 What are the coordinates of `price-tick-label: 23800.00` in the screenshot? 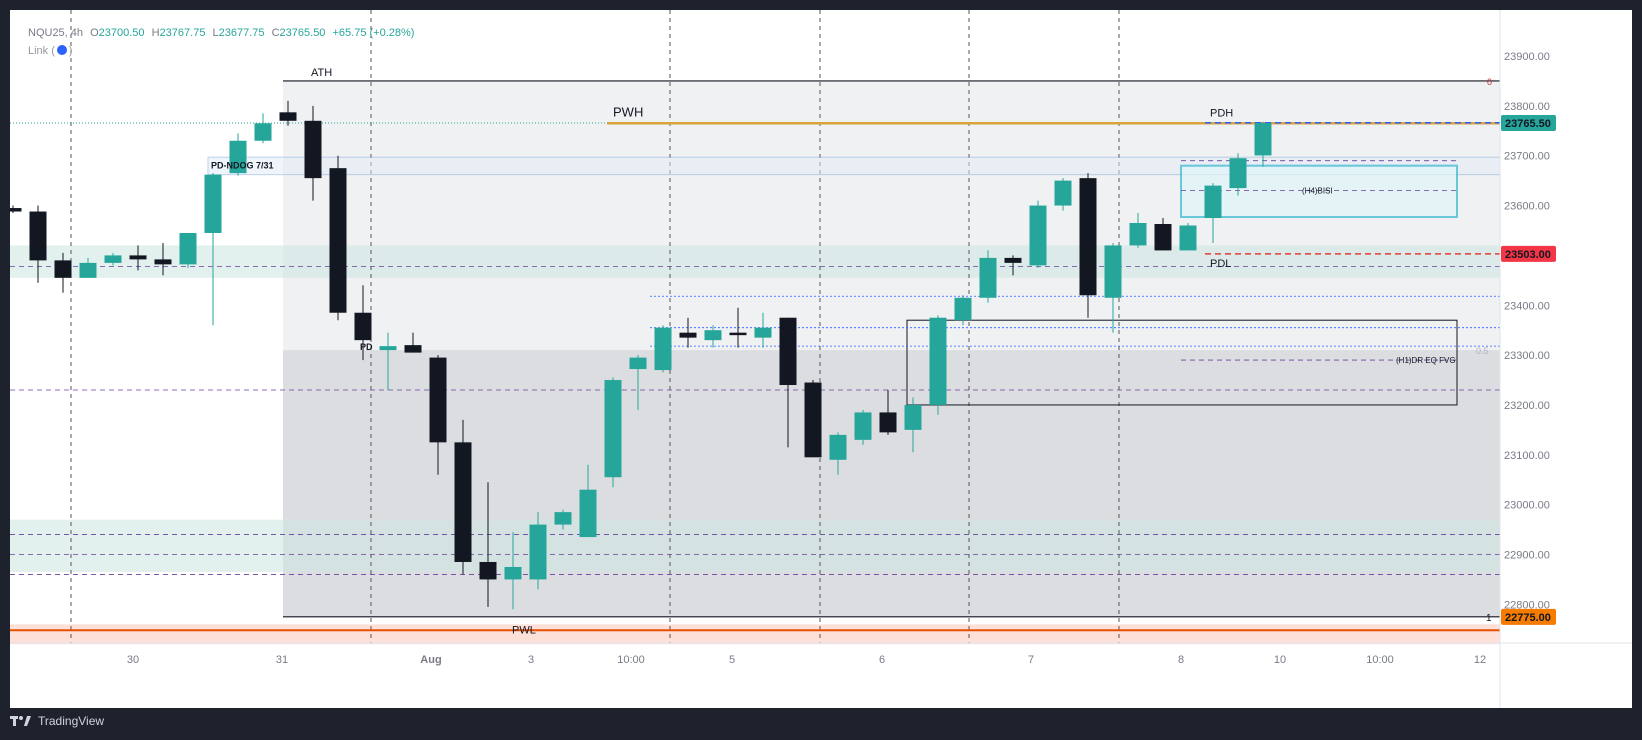 It's located at (1527, 107).